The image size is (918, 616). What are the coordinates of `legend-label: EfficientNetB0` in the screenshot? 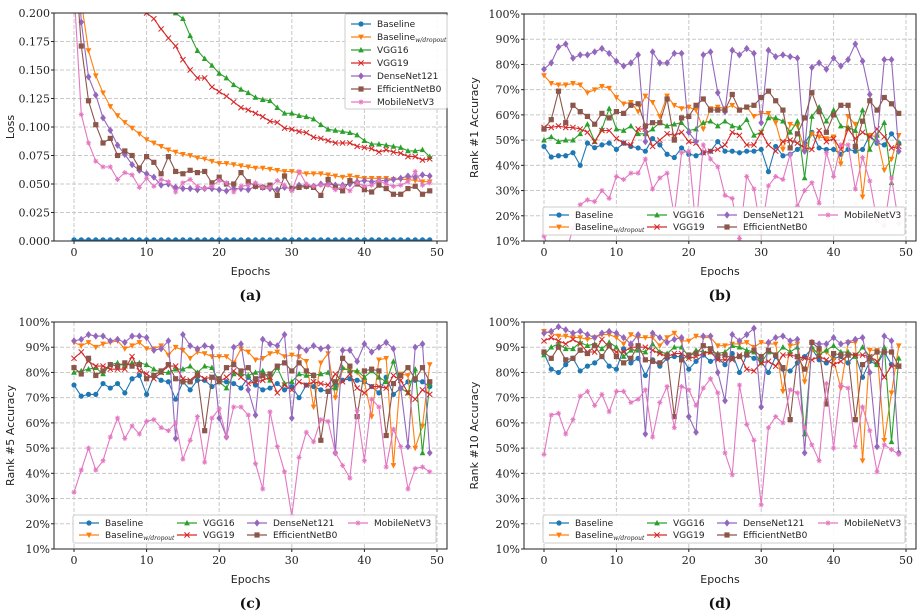 It's located at (775, 228).